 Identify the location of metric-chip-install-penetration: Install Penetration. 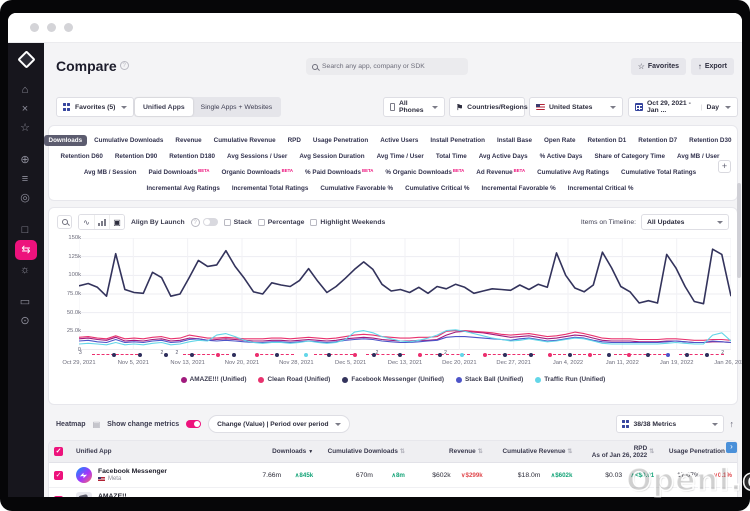
(457, 140).